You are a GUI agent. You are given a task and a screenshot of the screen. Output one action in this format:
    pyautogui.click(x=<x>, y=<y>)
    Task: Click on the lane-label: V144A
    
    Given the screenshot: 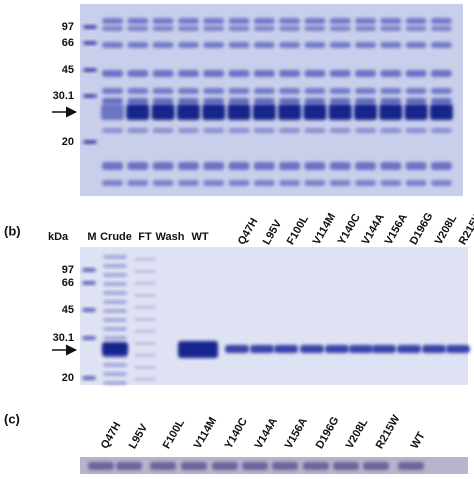 What is the action you would take?
    pyautogui.click(x=266, y=433)
    